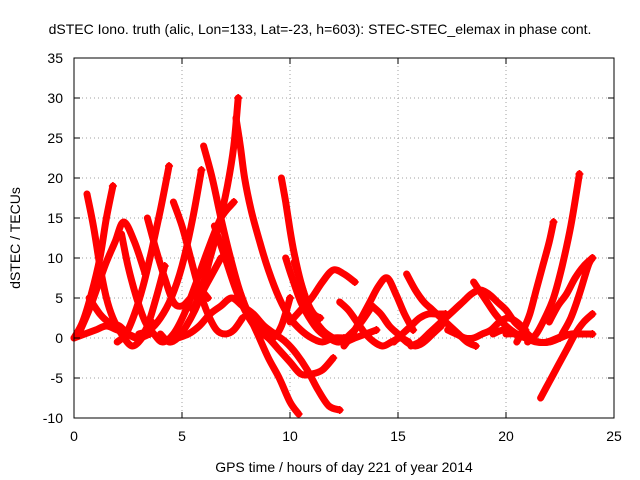 The height and width of the screenshot is (480, 640). Describe the element at coordinates (15, 238) in the screenshot. I see `y-axis-label: dSTEC / TECUs` at that location.